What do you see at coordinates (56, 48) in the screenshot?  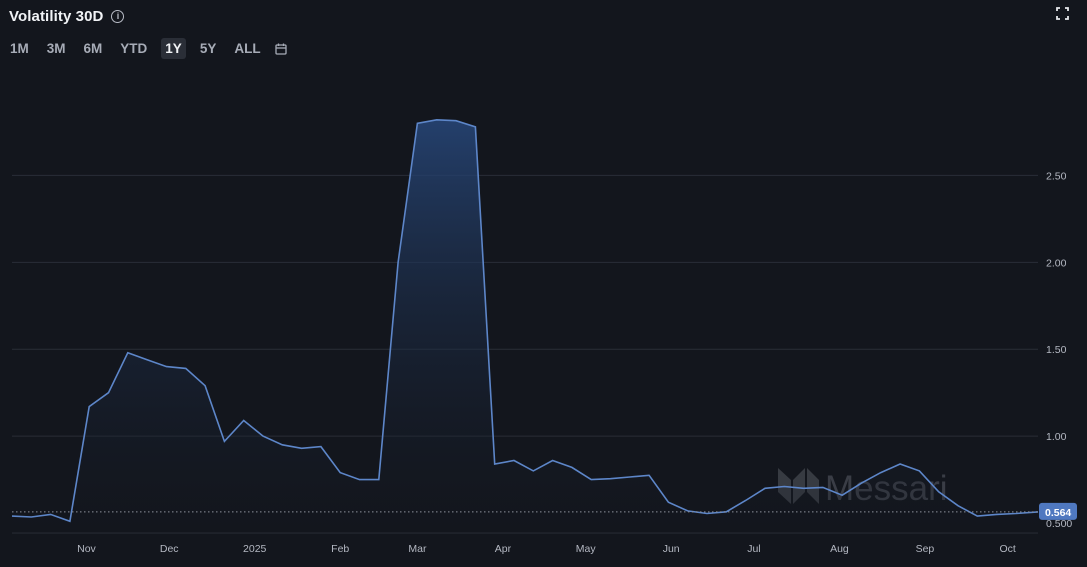 I see `range-3m-button: 3M` at bounding box center [56, 48].